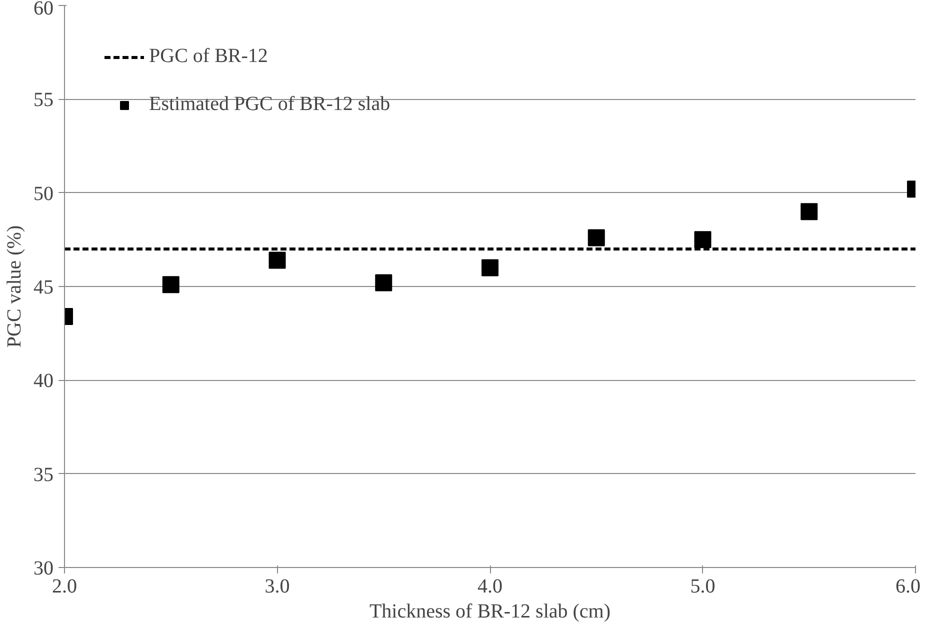  Describe the element at coordinates (703, 587) in the screenshot. I see `x-tick-label: 5.0` at that location.